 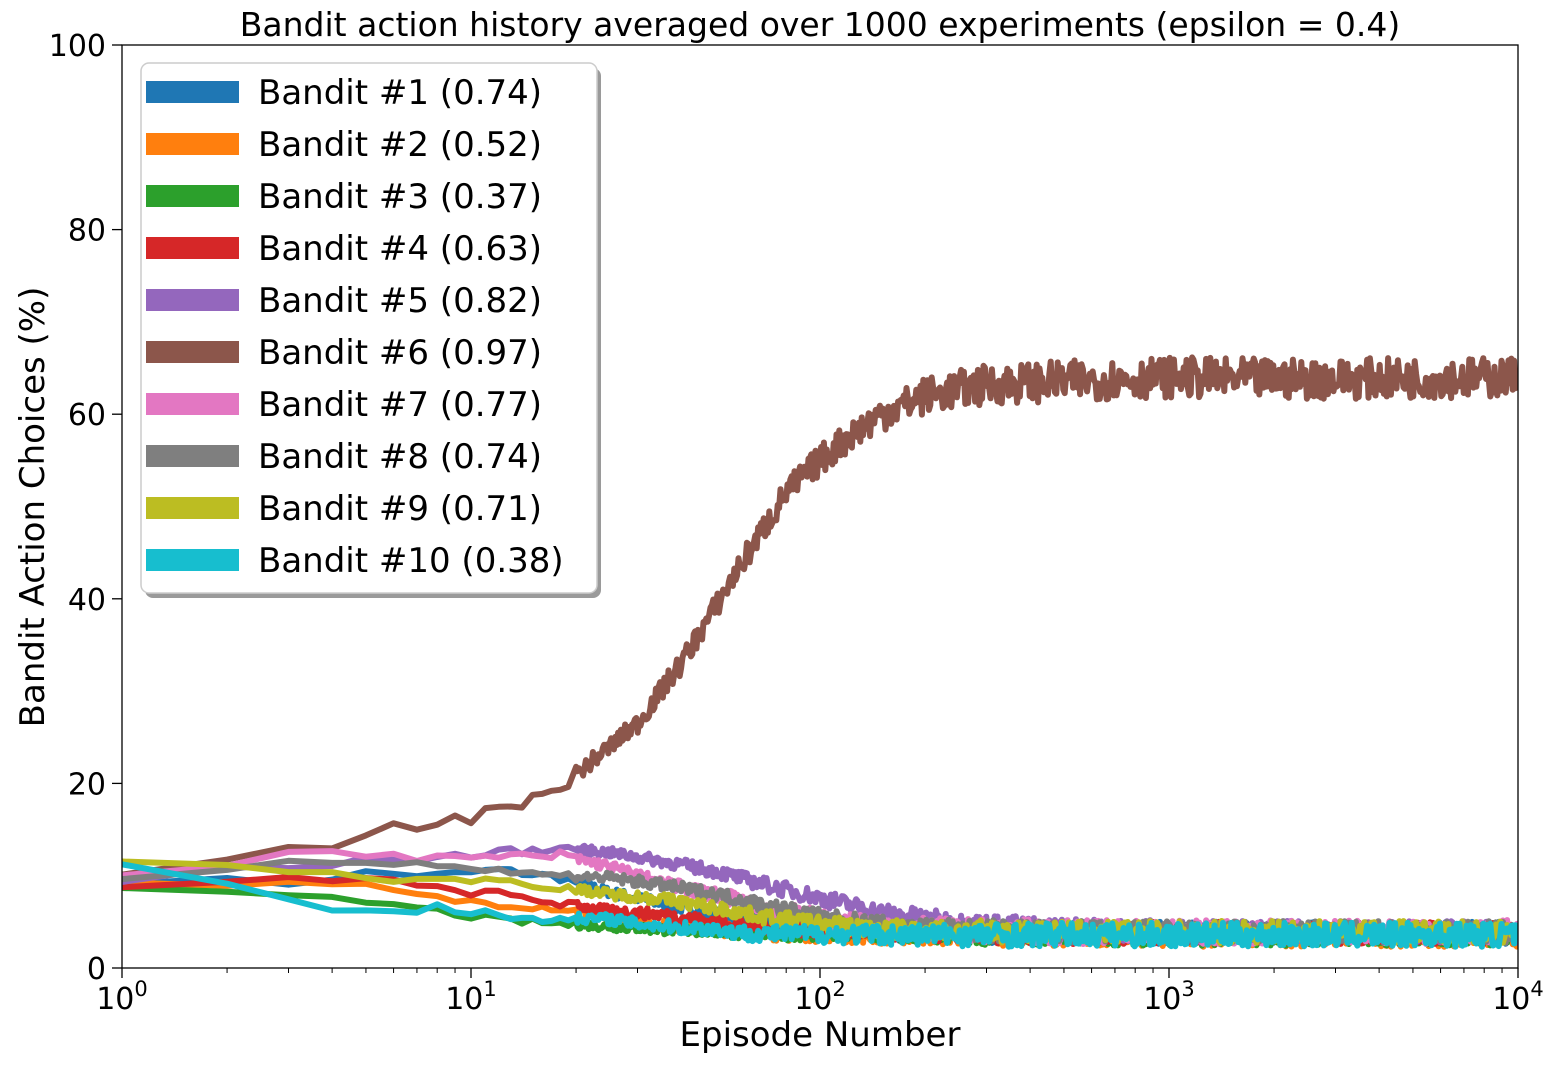 I want to click on y-tick-label: 0, so click(x=96, y=969).